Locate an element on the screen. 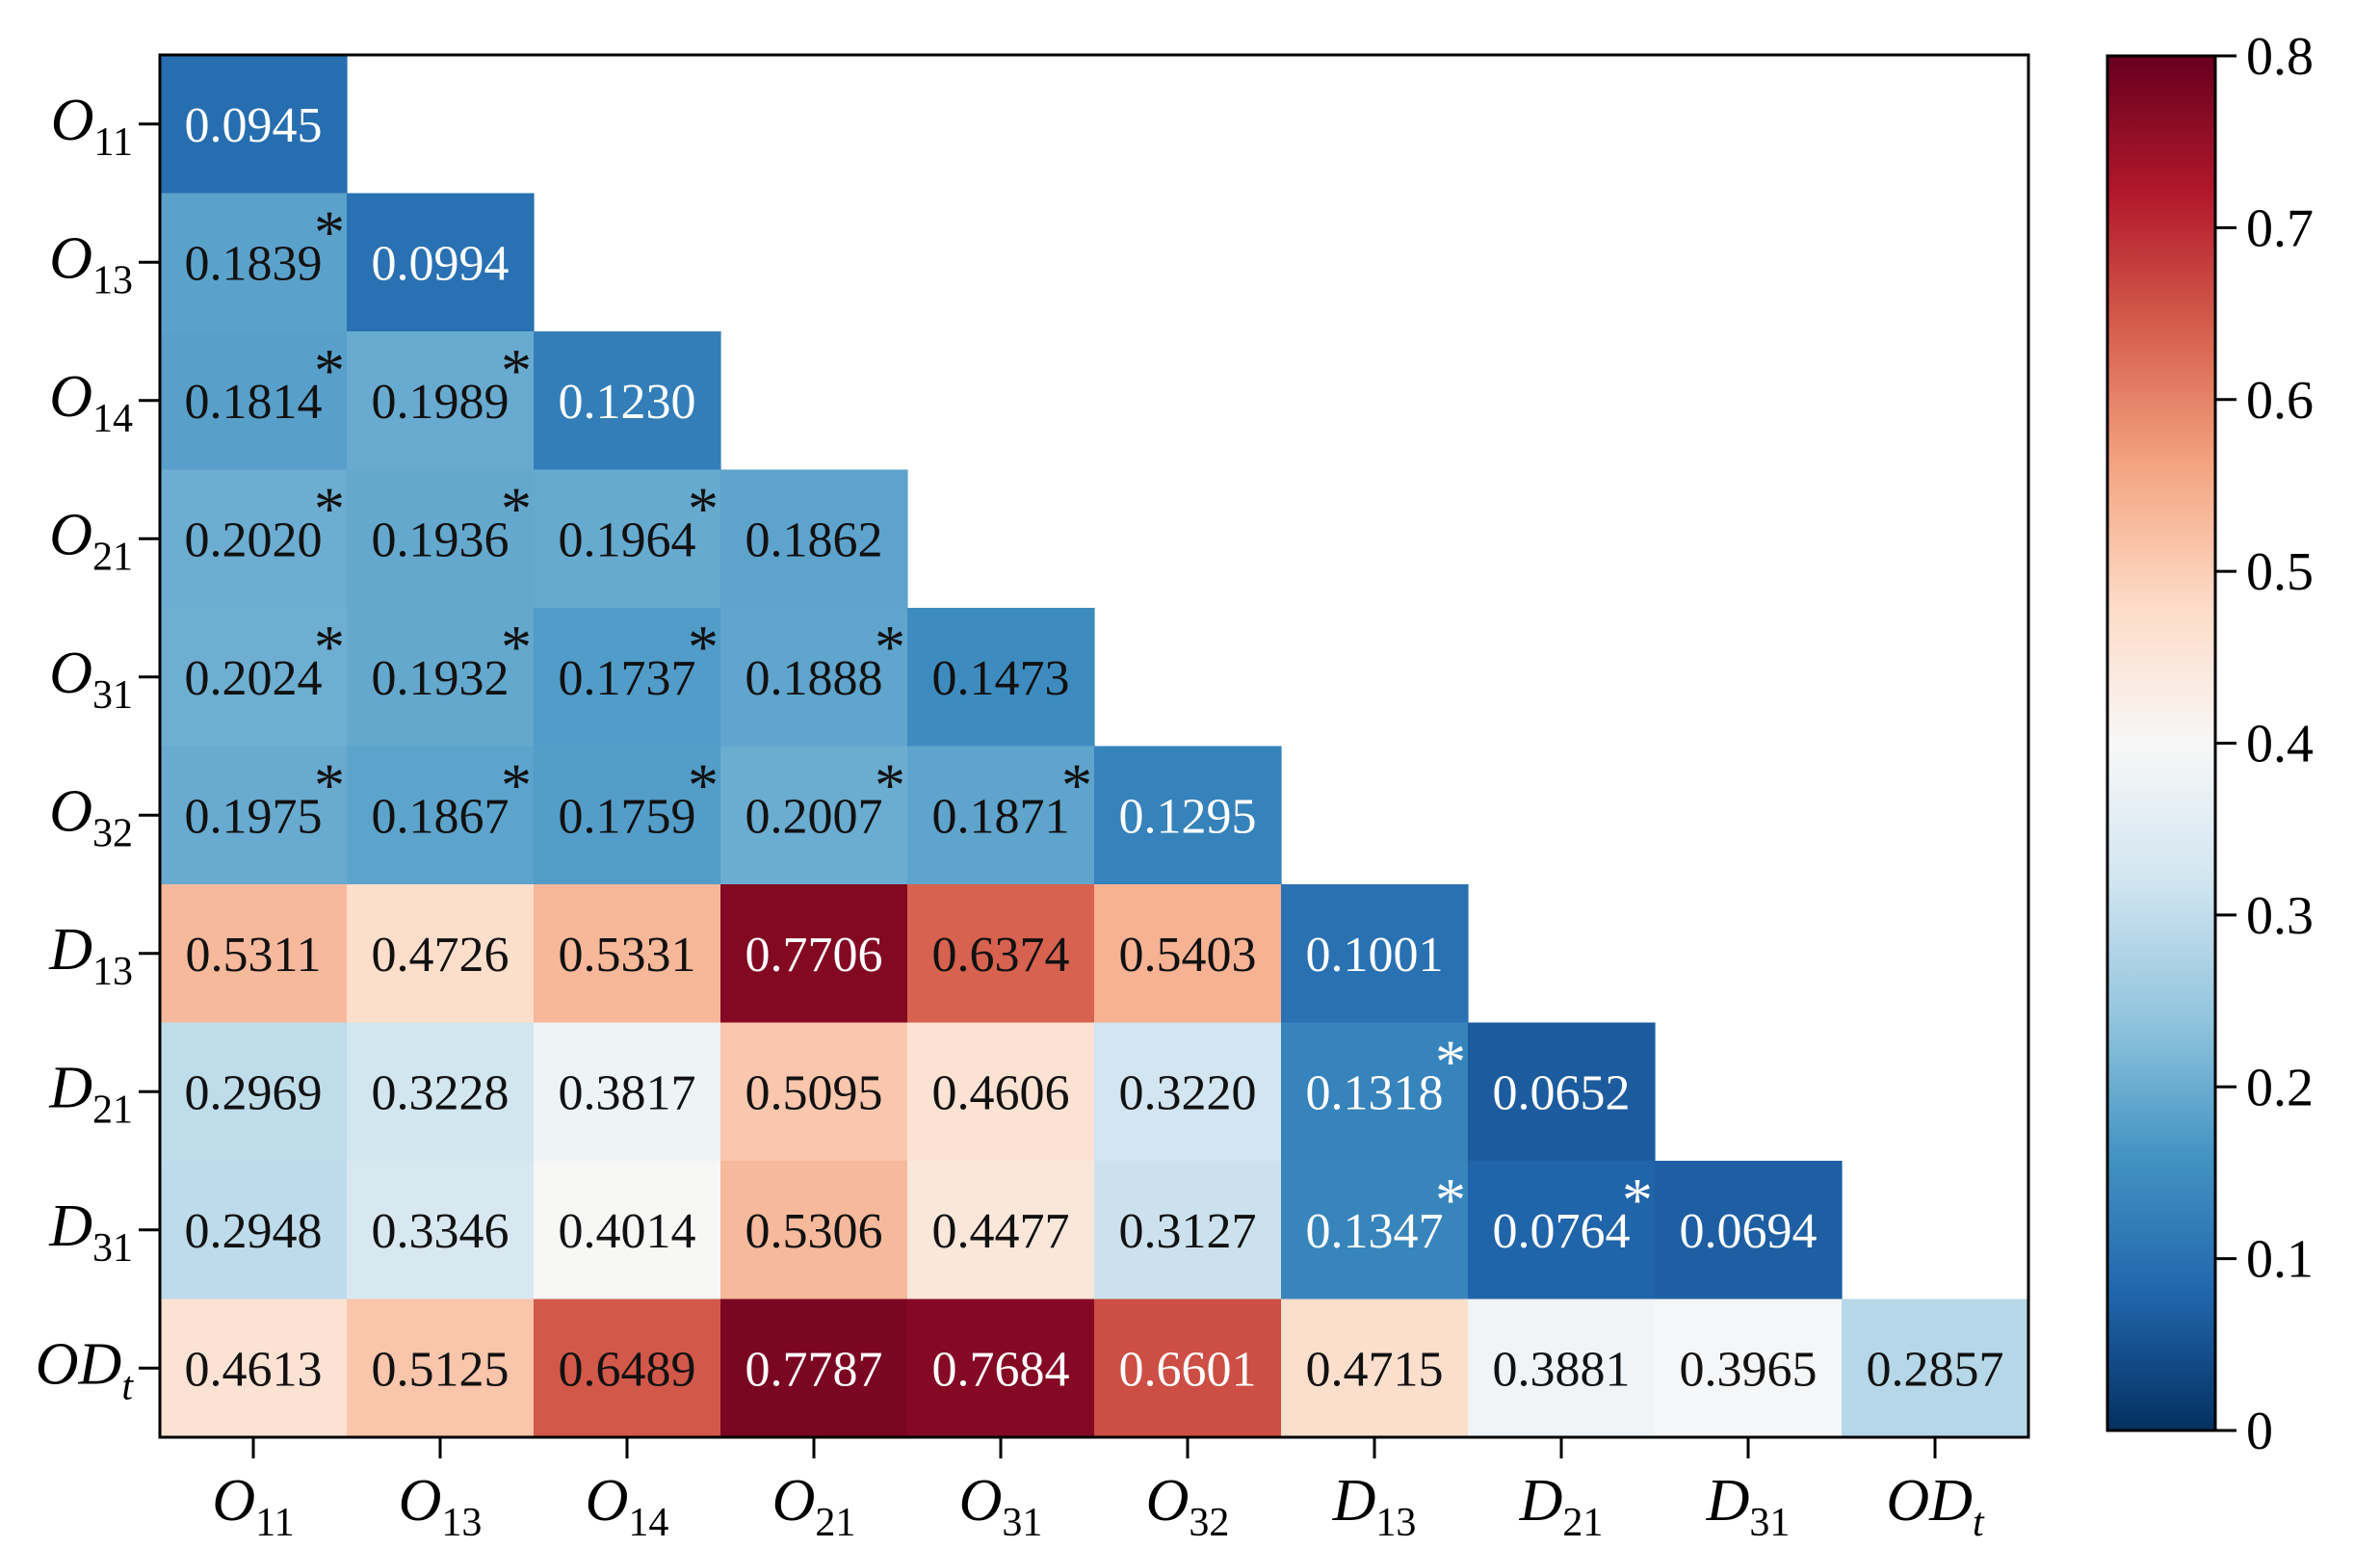  significance-star-r4-c0: * is located at coordinates (330, 647).